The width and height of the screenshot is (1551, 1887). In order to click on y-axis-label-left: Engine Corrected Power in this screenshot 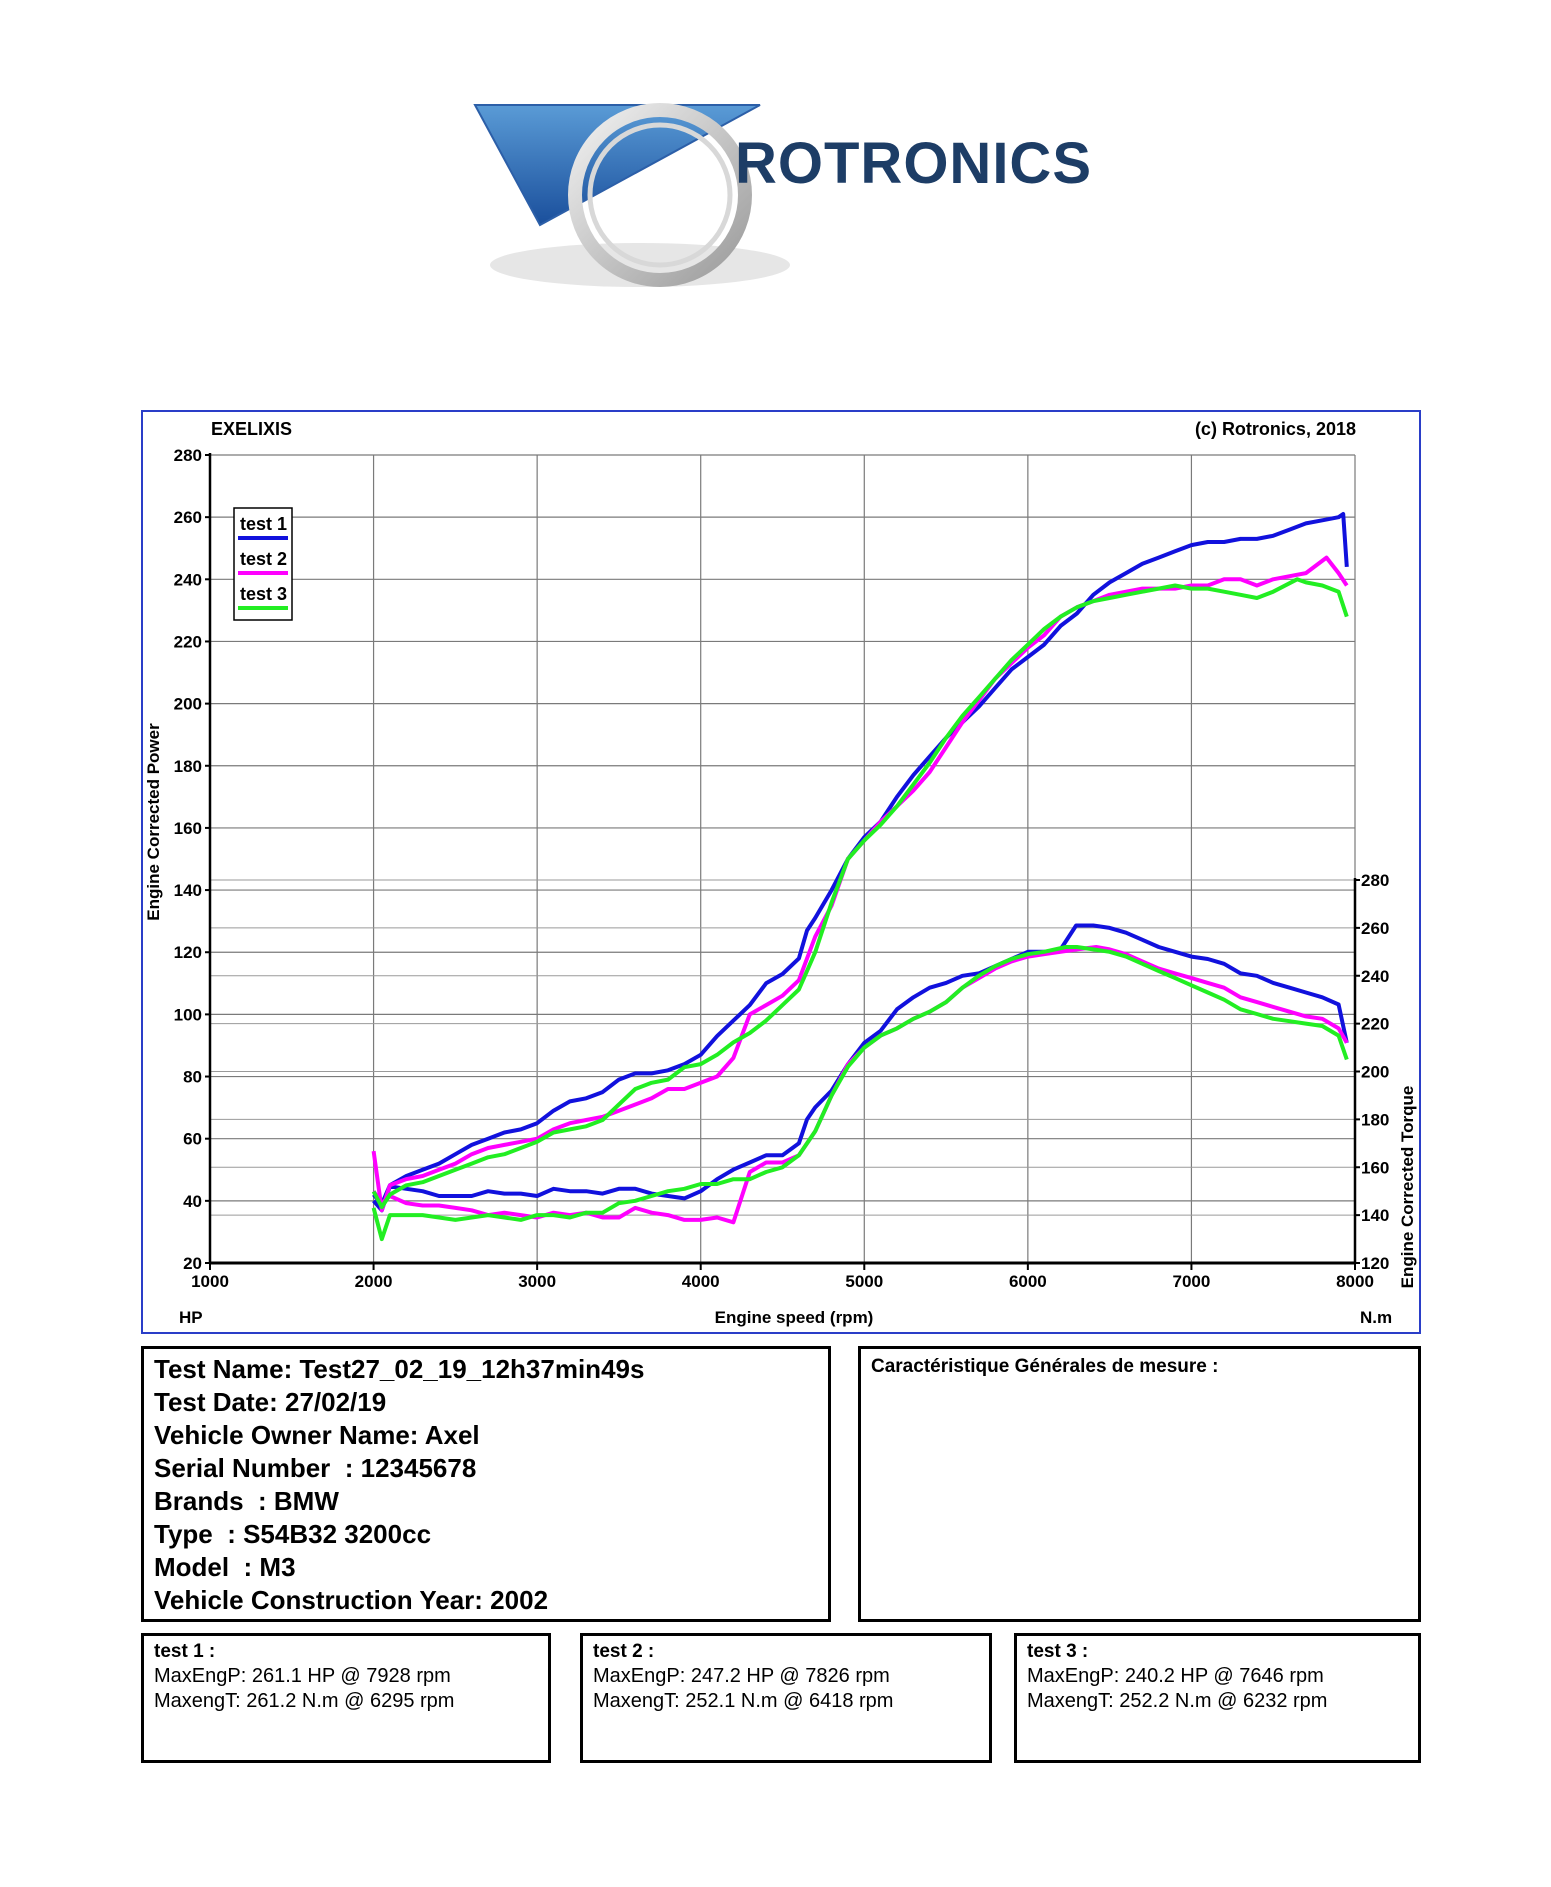, I will do `click(153, 822)`.